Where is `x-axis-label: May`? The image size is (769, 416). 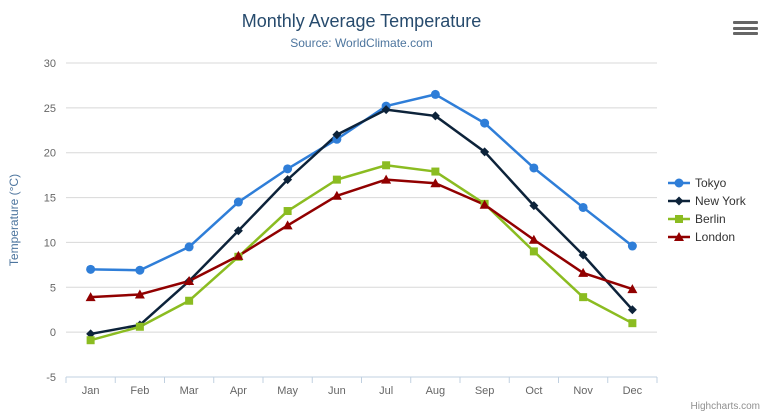
x-axis-label: May is located at coordinates (287, 391).